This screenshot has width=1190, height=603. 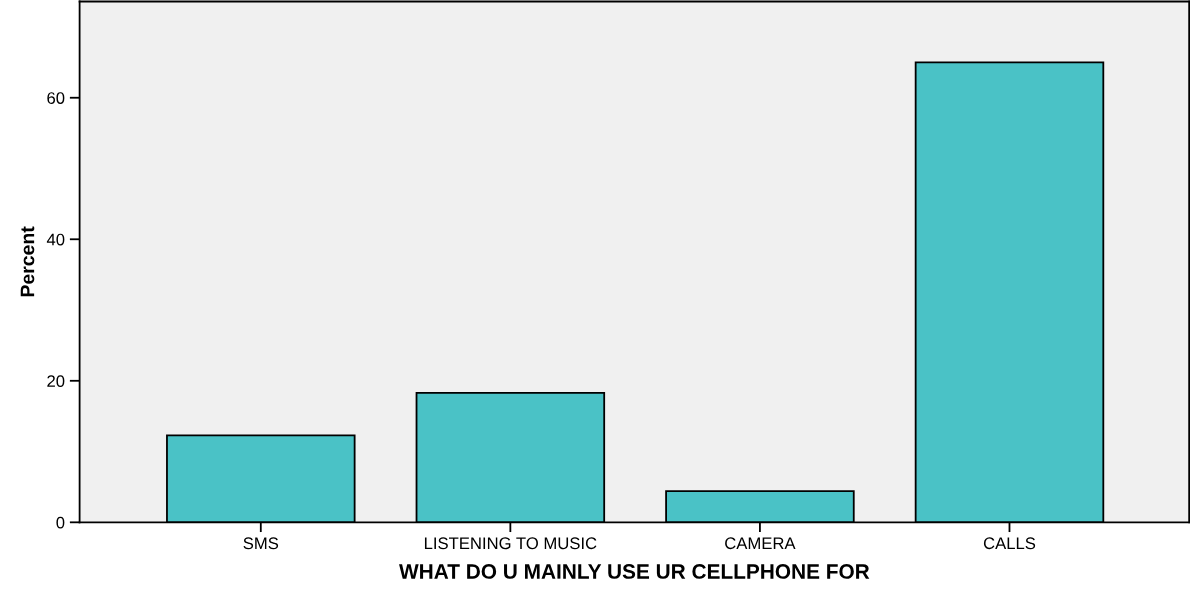 I want to click on y-axis-title: Percent, so click(x=27, y=261).